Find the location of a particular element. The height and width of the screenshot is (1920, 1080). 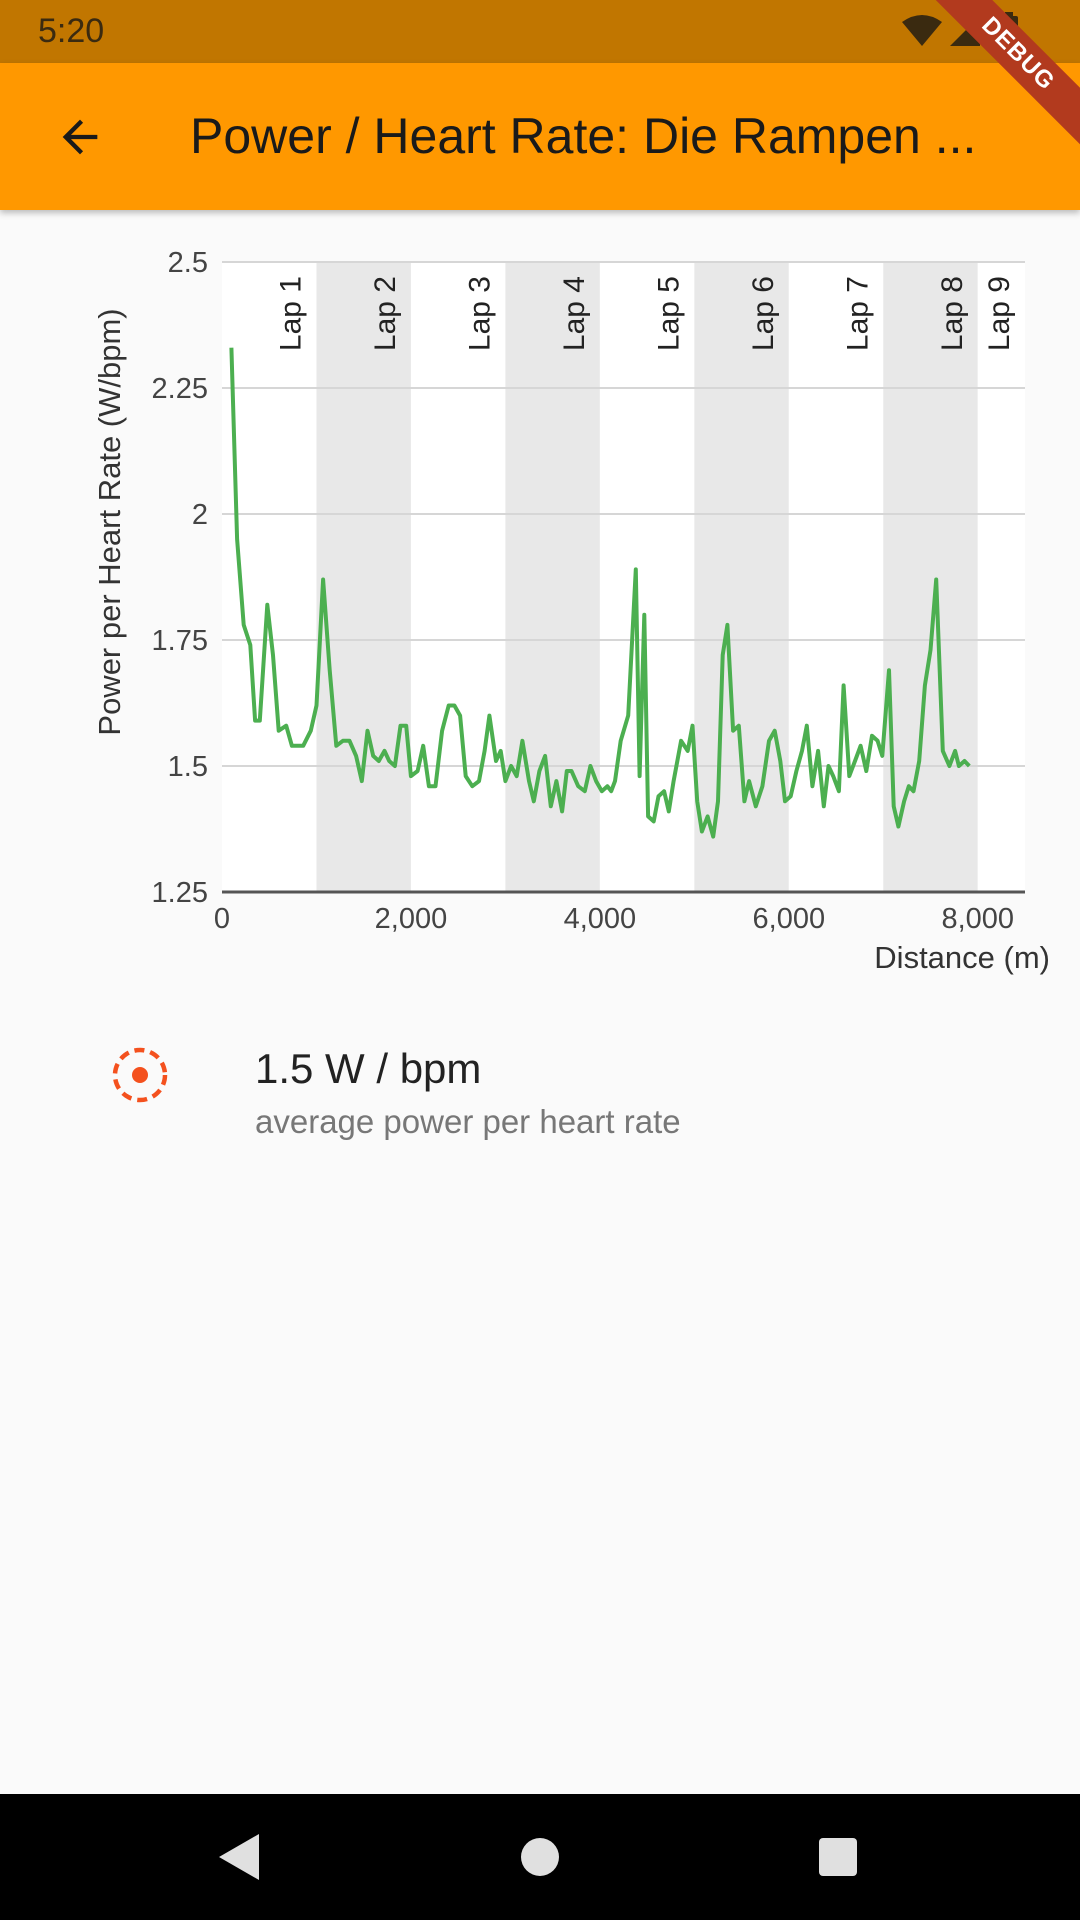

lap-label: Lap 9 is located at coordinates (999, 313).